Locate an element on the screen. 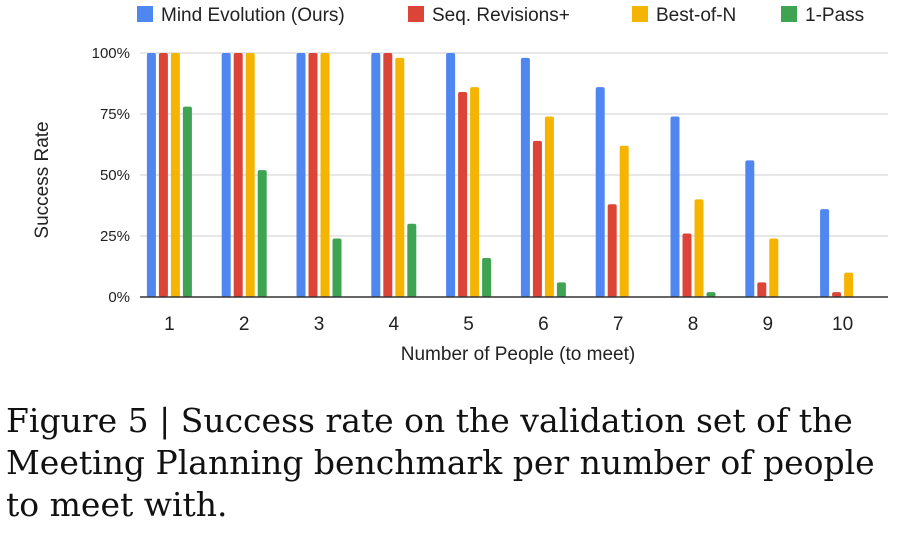 This screenshot has height=543, width=914. bar-seq-revisions--1 is located at coordinates (163, 175).